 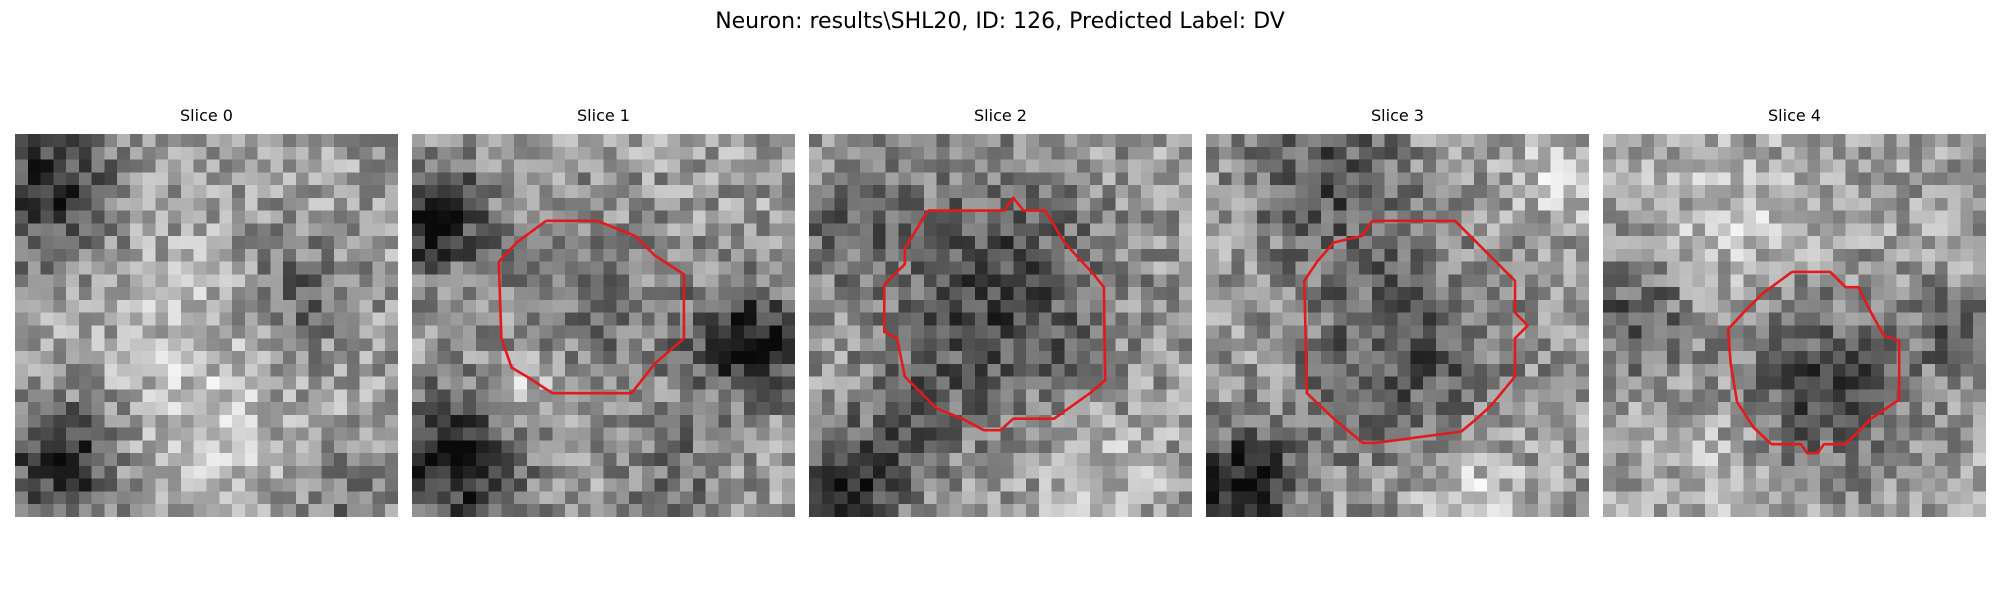 I want to click on slice-title-2: Slice 2, so click(x=1000, y=115).